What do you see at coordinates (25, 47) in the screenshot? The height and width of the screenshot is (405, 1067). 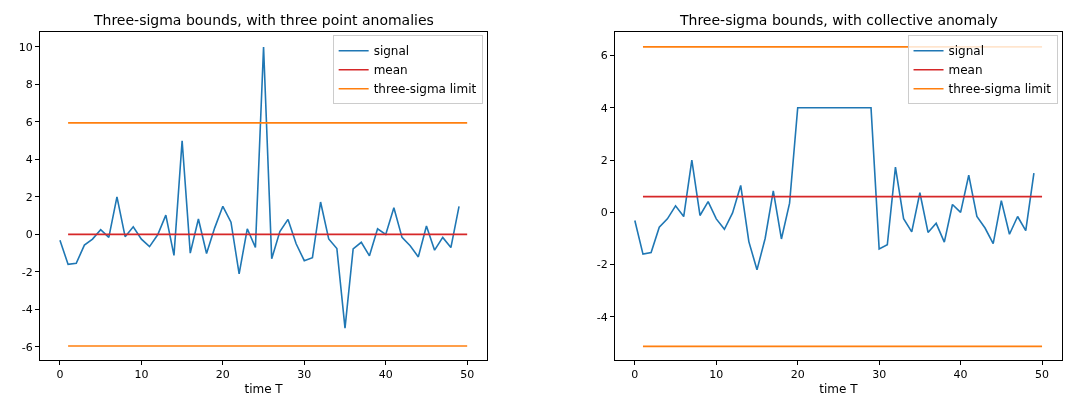 I see `y-tick-label: 10` at bounding box center [25, 47].